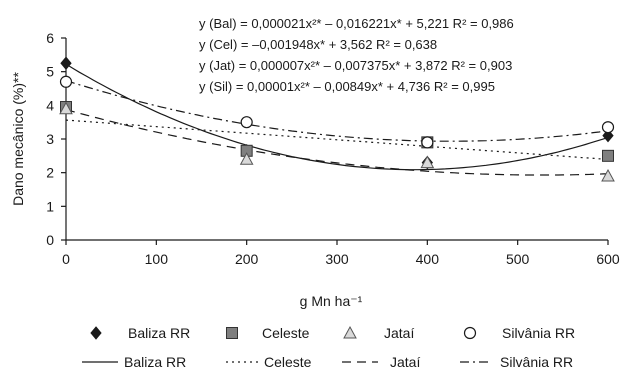  I want to click on legend-line-label-0: Baliza RR, so click(155, 362).